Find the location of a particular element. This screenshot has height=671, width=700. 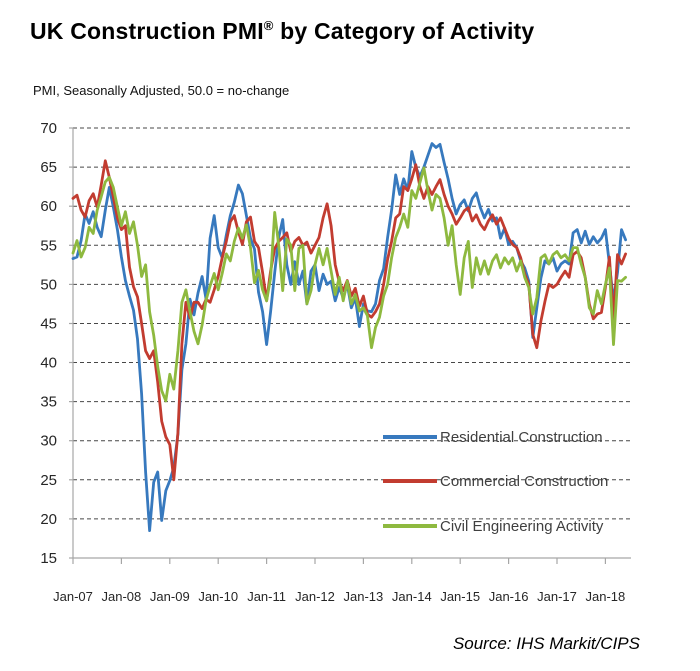

x-tick-label: Jan-09 is located at coordinates (170, 596).